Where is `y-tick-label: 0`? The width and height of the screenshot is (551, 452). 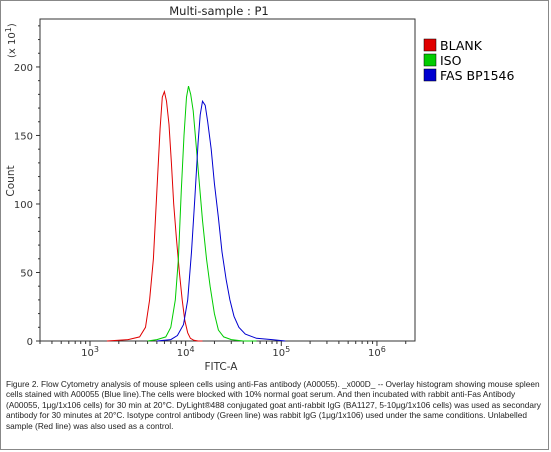
y-tick-label: 0 is located at coordinates (30, 342).